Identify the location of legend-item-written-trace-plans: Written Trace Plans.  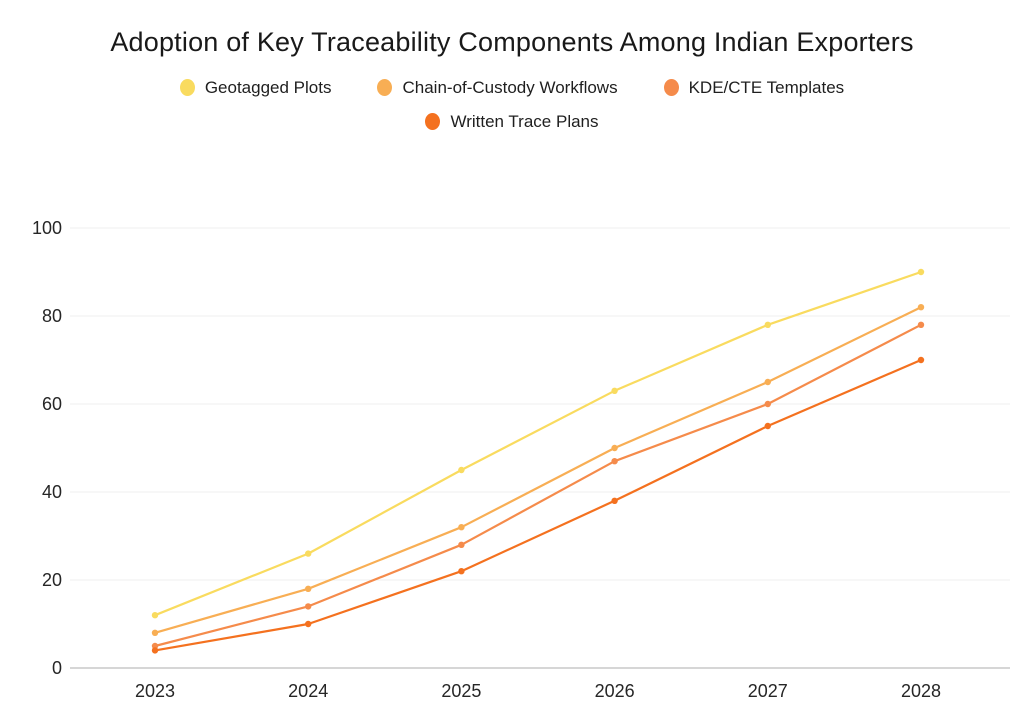
(512, 121).